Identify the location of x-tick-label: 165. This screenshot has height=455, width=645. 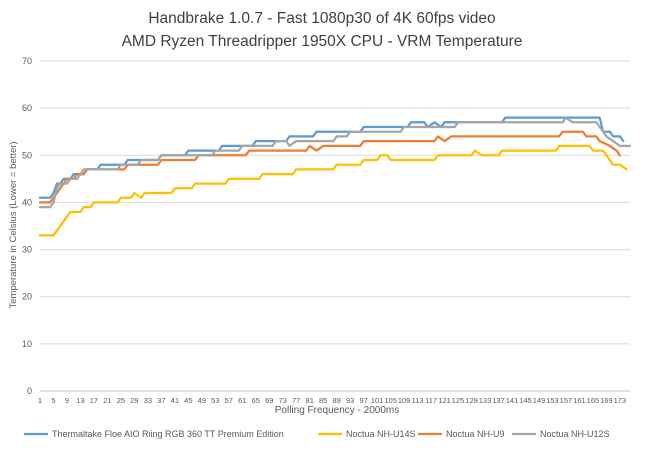
(593, 400).